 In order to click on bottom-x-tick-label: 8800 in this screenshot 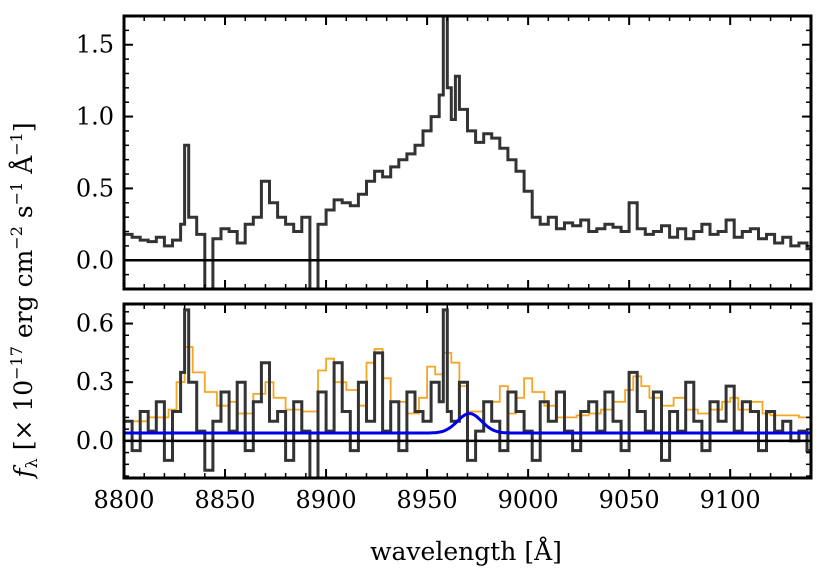, I will do `click(123, 500)`.